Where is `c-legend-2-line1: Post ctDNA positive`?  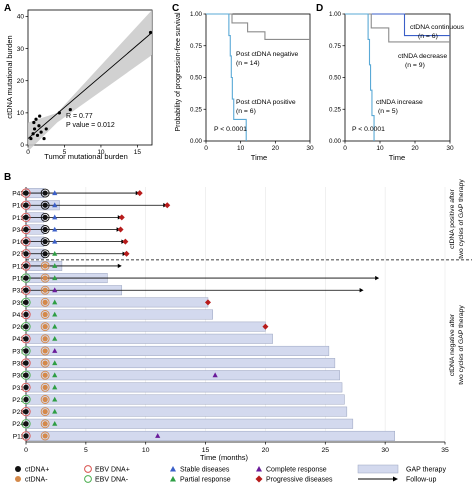 c-legend-2-line1: Post ctDNA positive is located at coordinates (266, 102).